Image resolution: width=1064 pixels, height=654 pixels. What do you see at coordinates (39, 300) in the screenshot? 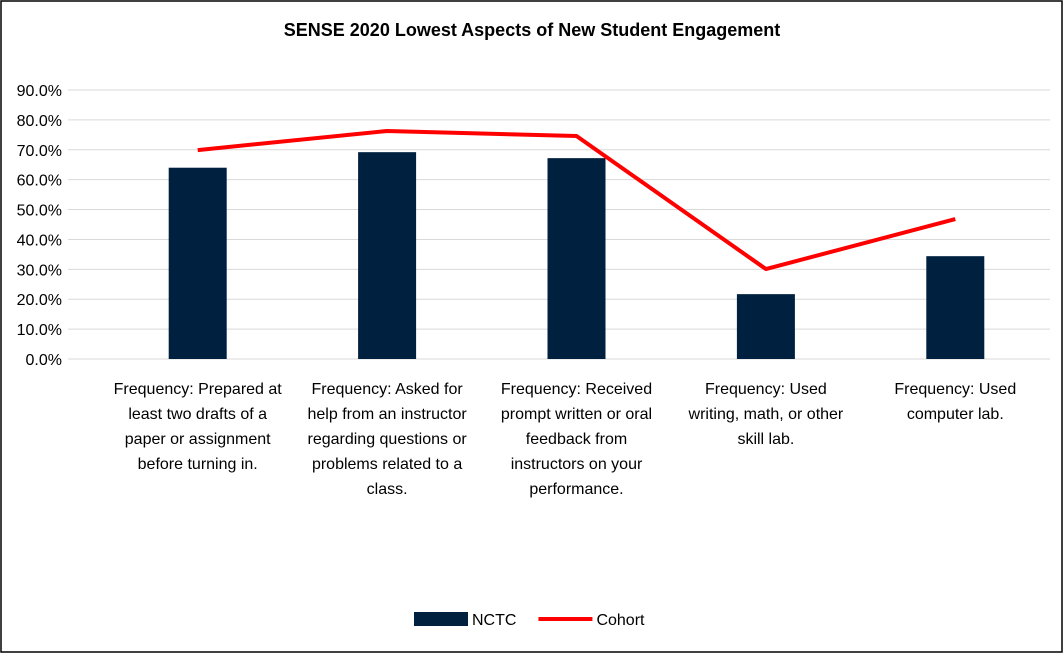
I see `y-tick-label: 20.0%` at bounding box center [39, 300].